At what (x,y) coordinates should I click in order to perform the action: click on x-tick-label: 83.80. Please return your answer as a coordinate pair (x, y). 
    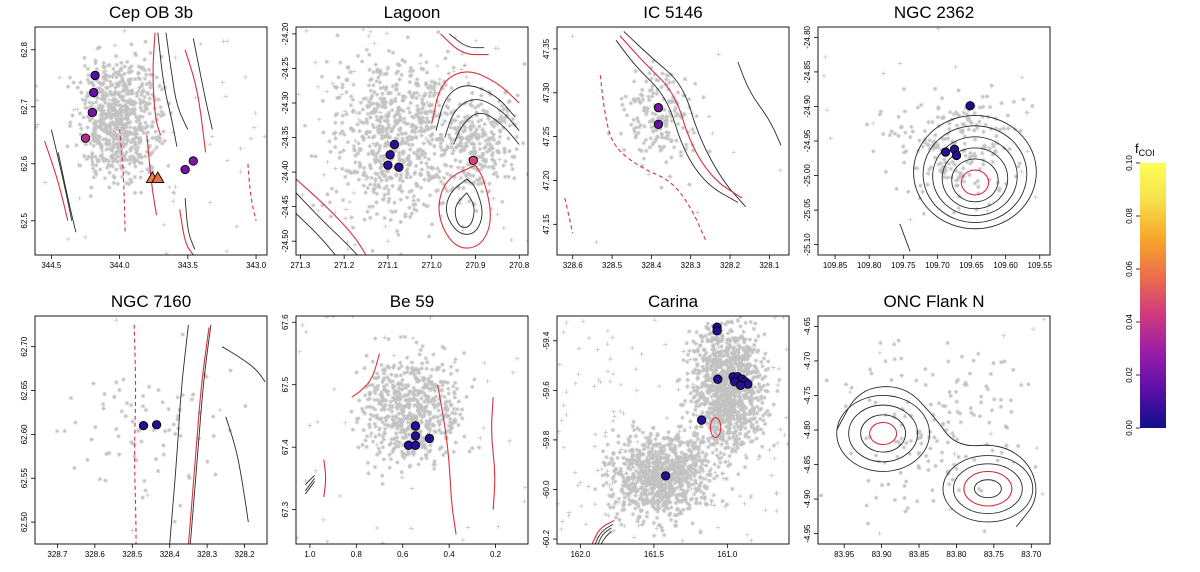
    Looking at the image, I should click on (956, 554).